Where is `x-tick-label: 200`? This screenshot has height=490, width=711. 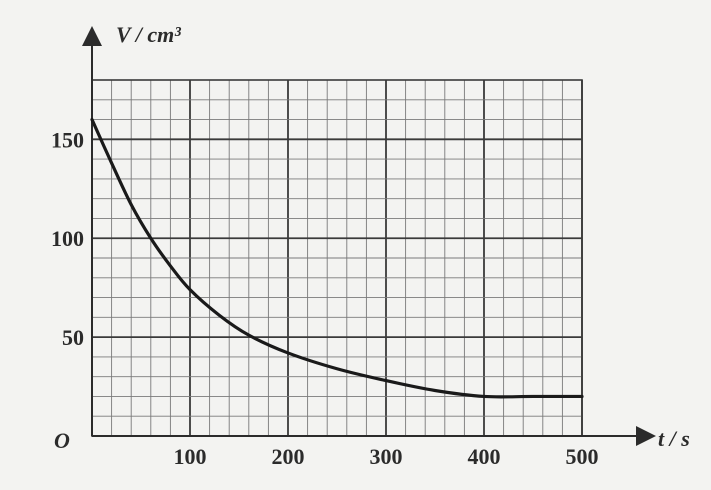
x-tick-label: 200 is located at coordinates (288, 456).